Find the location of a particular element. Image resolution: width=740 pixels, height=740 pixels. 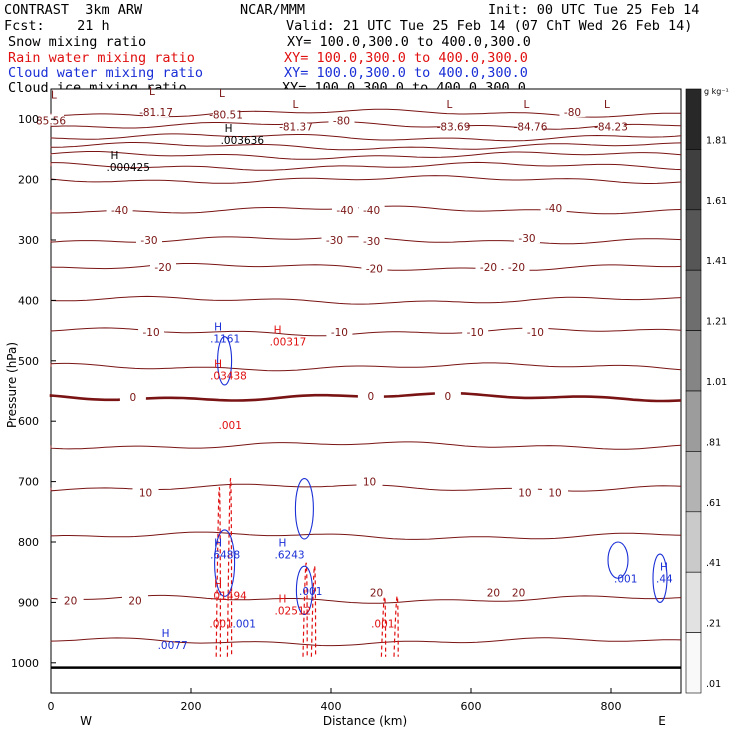

y-tick-label: 400 is located at coordinates (28, 300).